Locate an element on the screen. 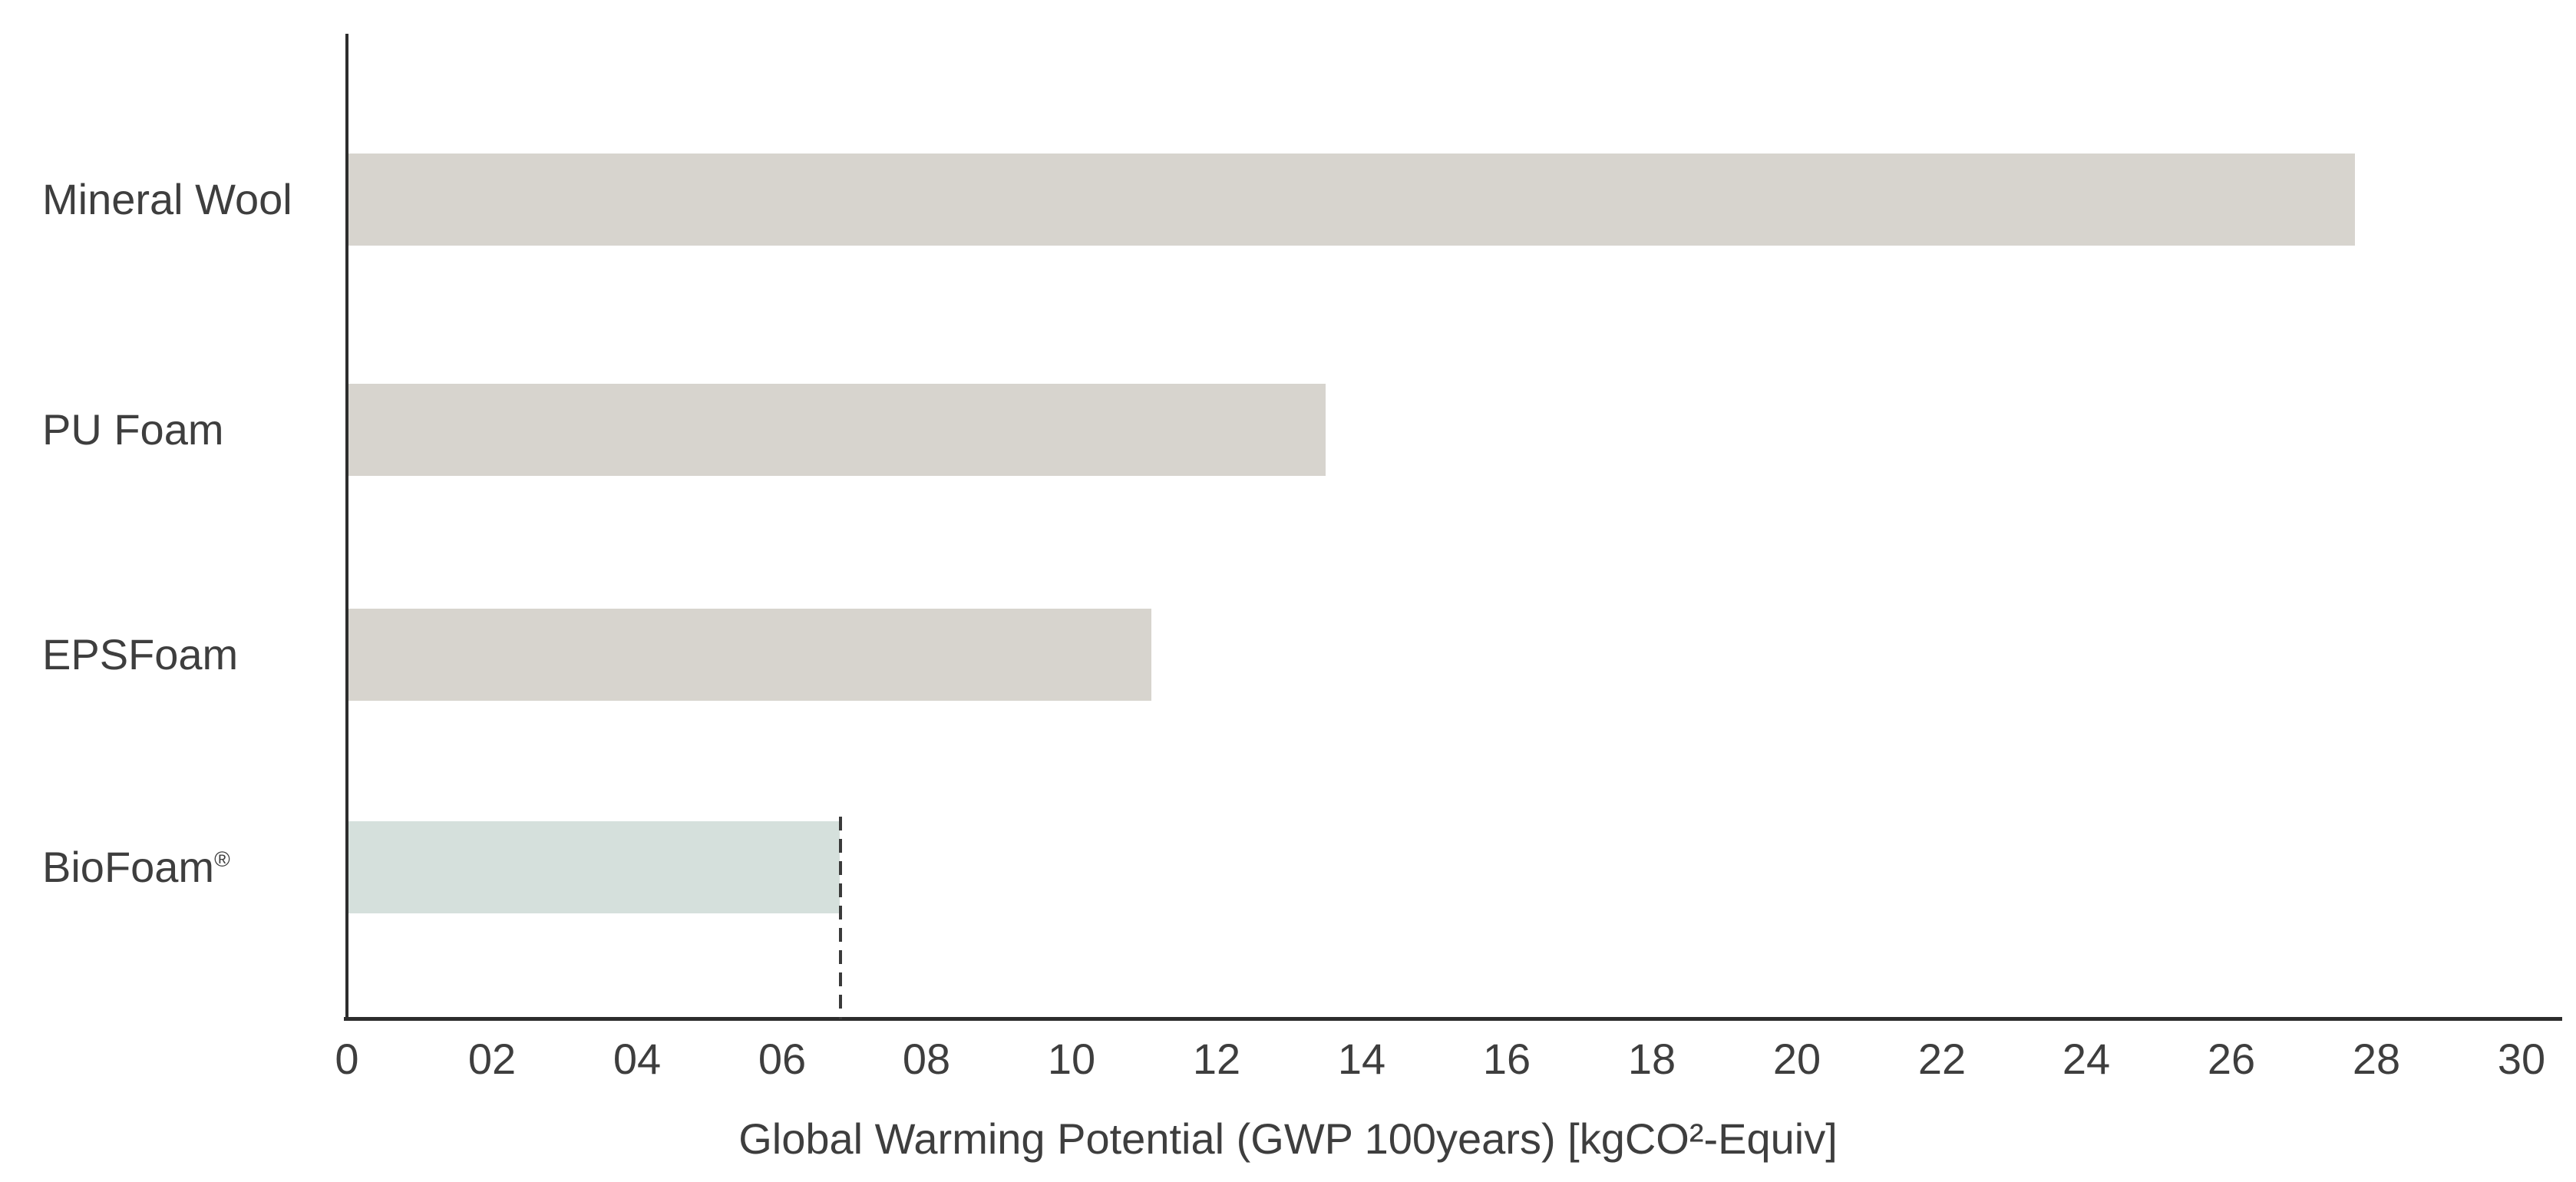 The height and width of the screenshot is (1182, 2576). reference-dashed-line is located at coordinates (840, 918).